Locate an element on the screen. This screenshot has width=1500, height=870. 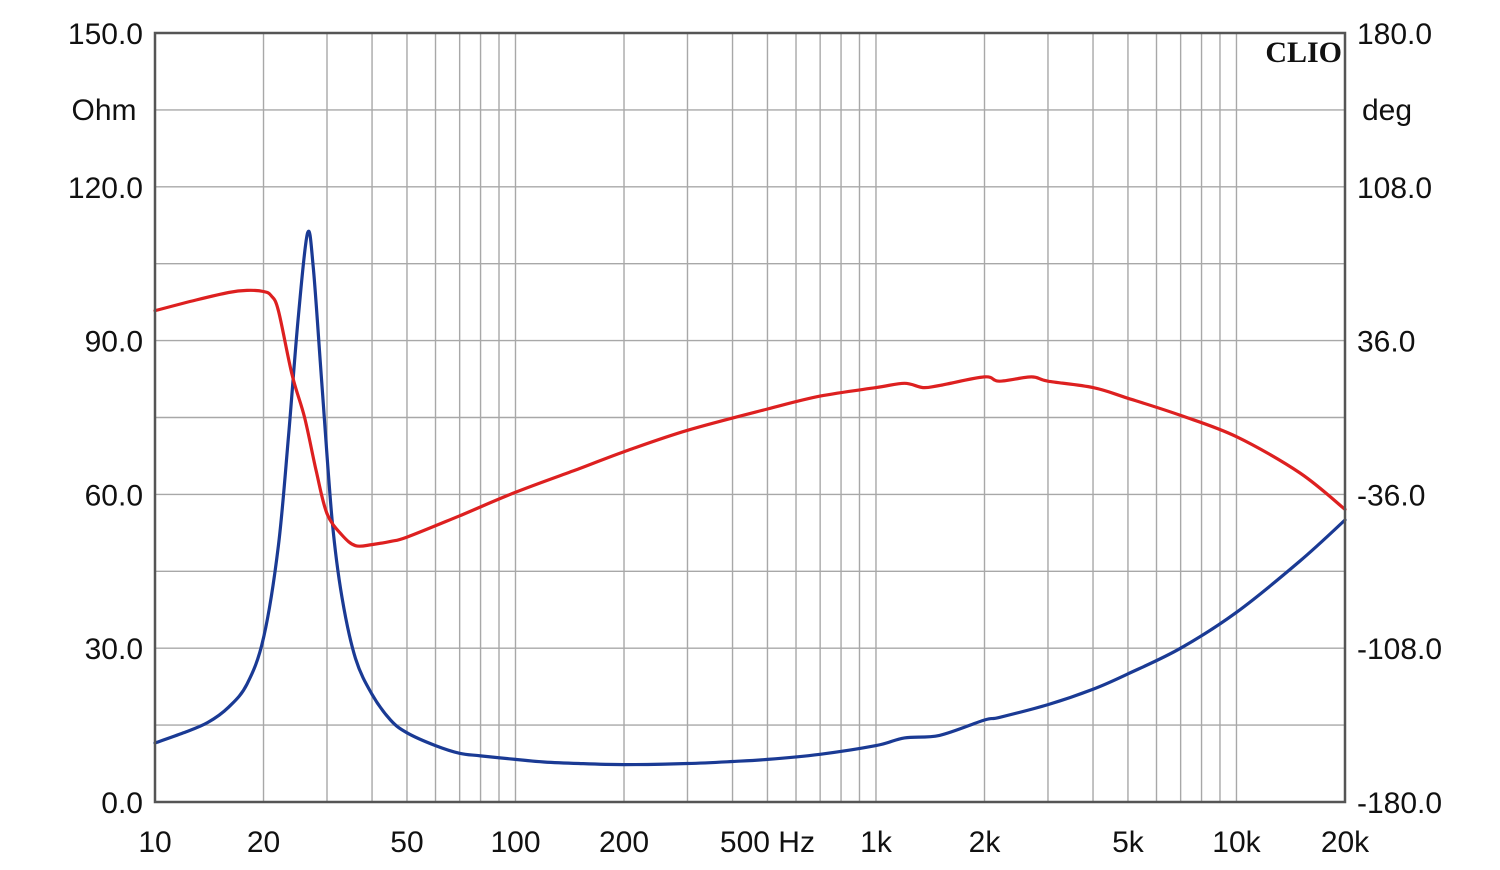
right-axis-unit-label: deg is located at coordinates (1387, 110).